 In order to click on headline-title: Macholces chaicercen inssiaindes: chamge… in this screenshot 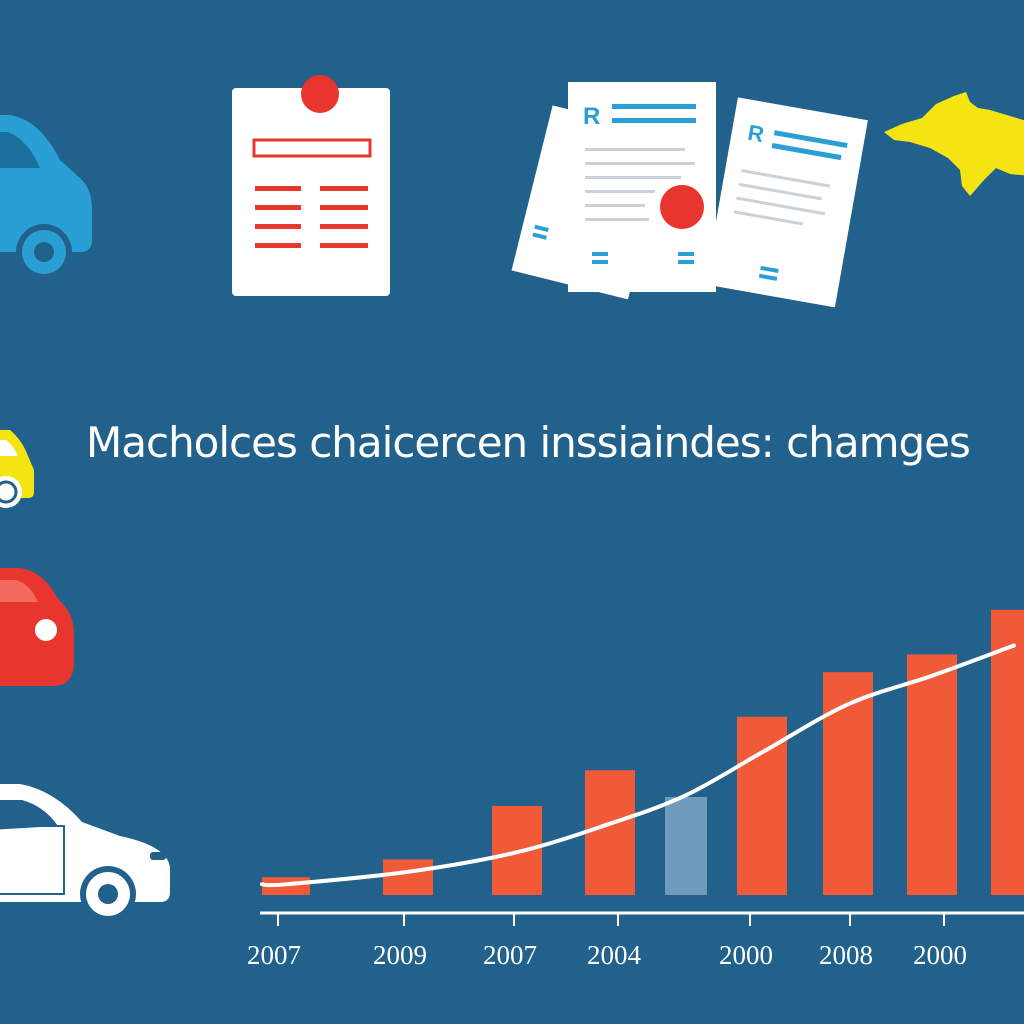, I will do `click(528, 442)`.